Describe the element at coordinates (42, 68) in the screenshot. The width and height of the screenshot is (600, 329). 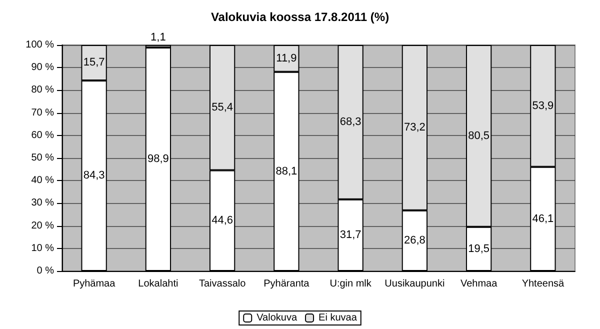
I see `y-tick-label: 90 %` at that location.